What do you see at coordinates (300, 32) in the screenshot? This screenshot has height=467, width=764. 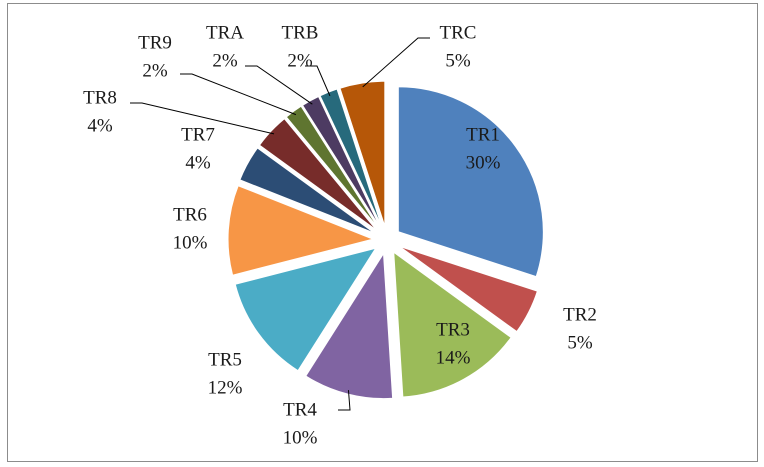 I see `slice-label: TRB` at bounding box center [300, 32].